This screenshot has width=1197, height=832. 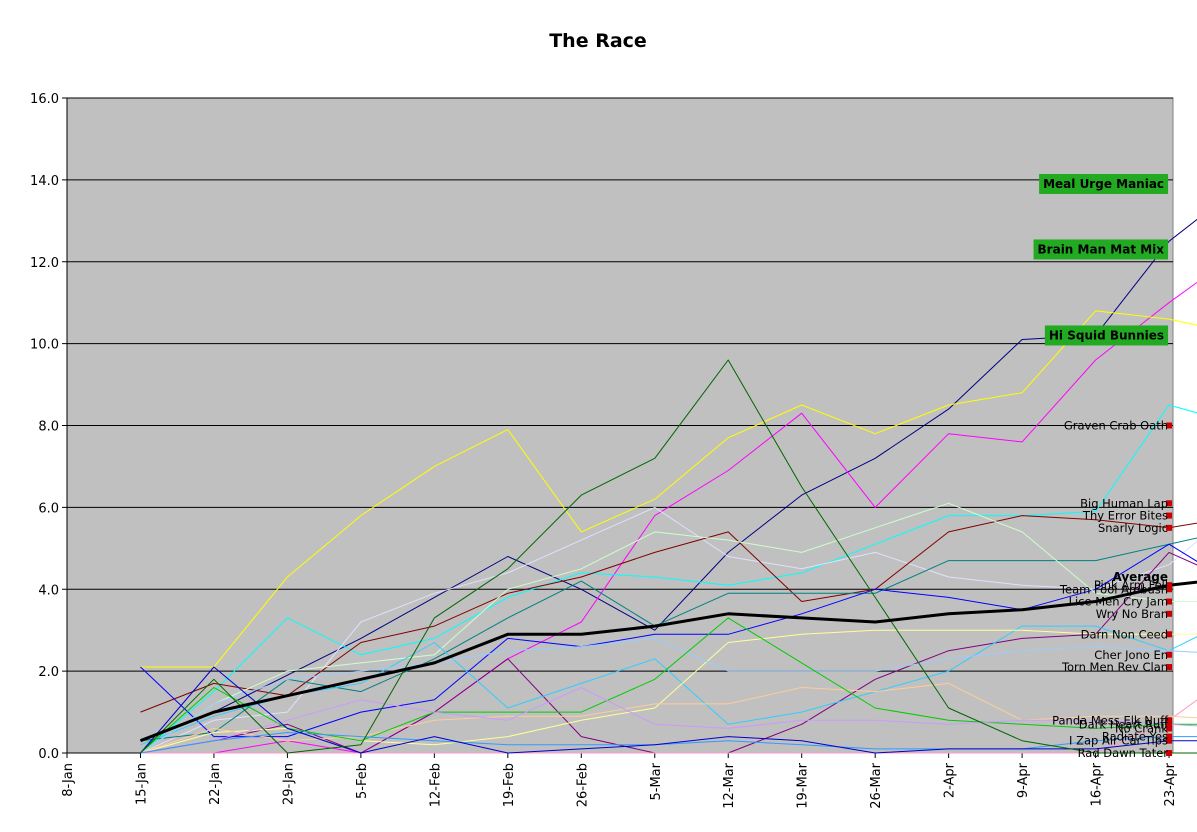 I want to click on leader-label-brain-man-mat-mix: Brain Man Mat Mix, so click(x=1101, y=249).